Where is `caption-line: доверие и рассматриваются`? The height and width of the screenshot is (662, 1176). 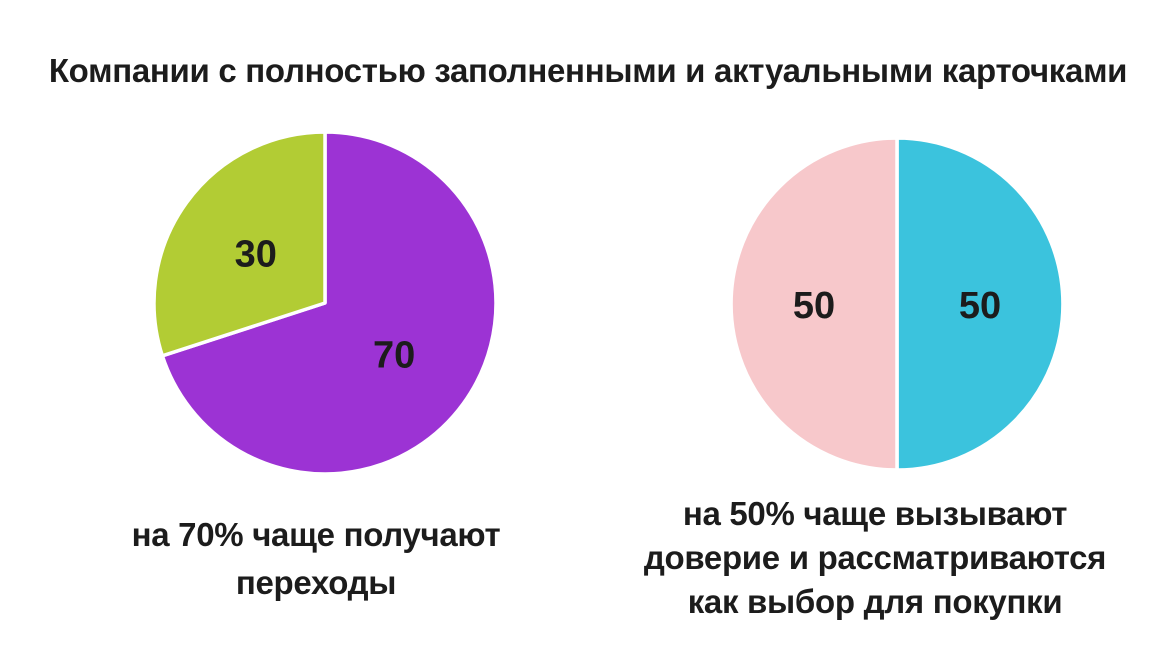 caption-line: доверие и рассматриваются is located at coordinates (875, 557).